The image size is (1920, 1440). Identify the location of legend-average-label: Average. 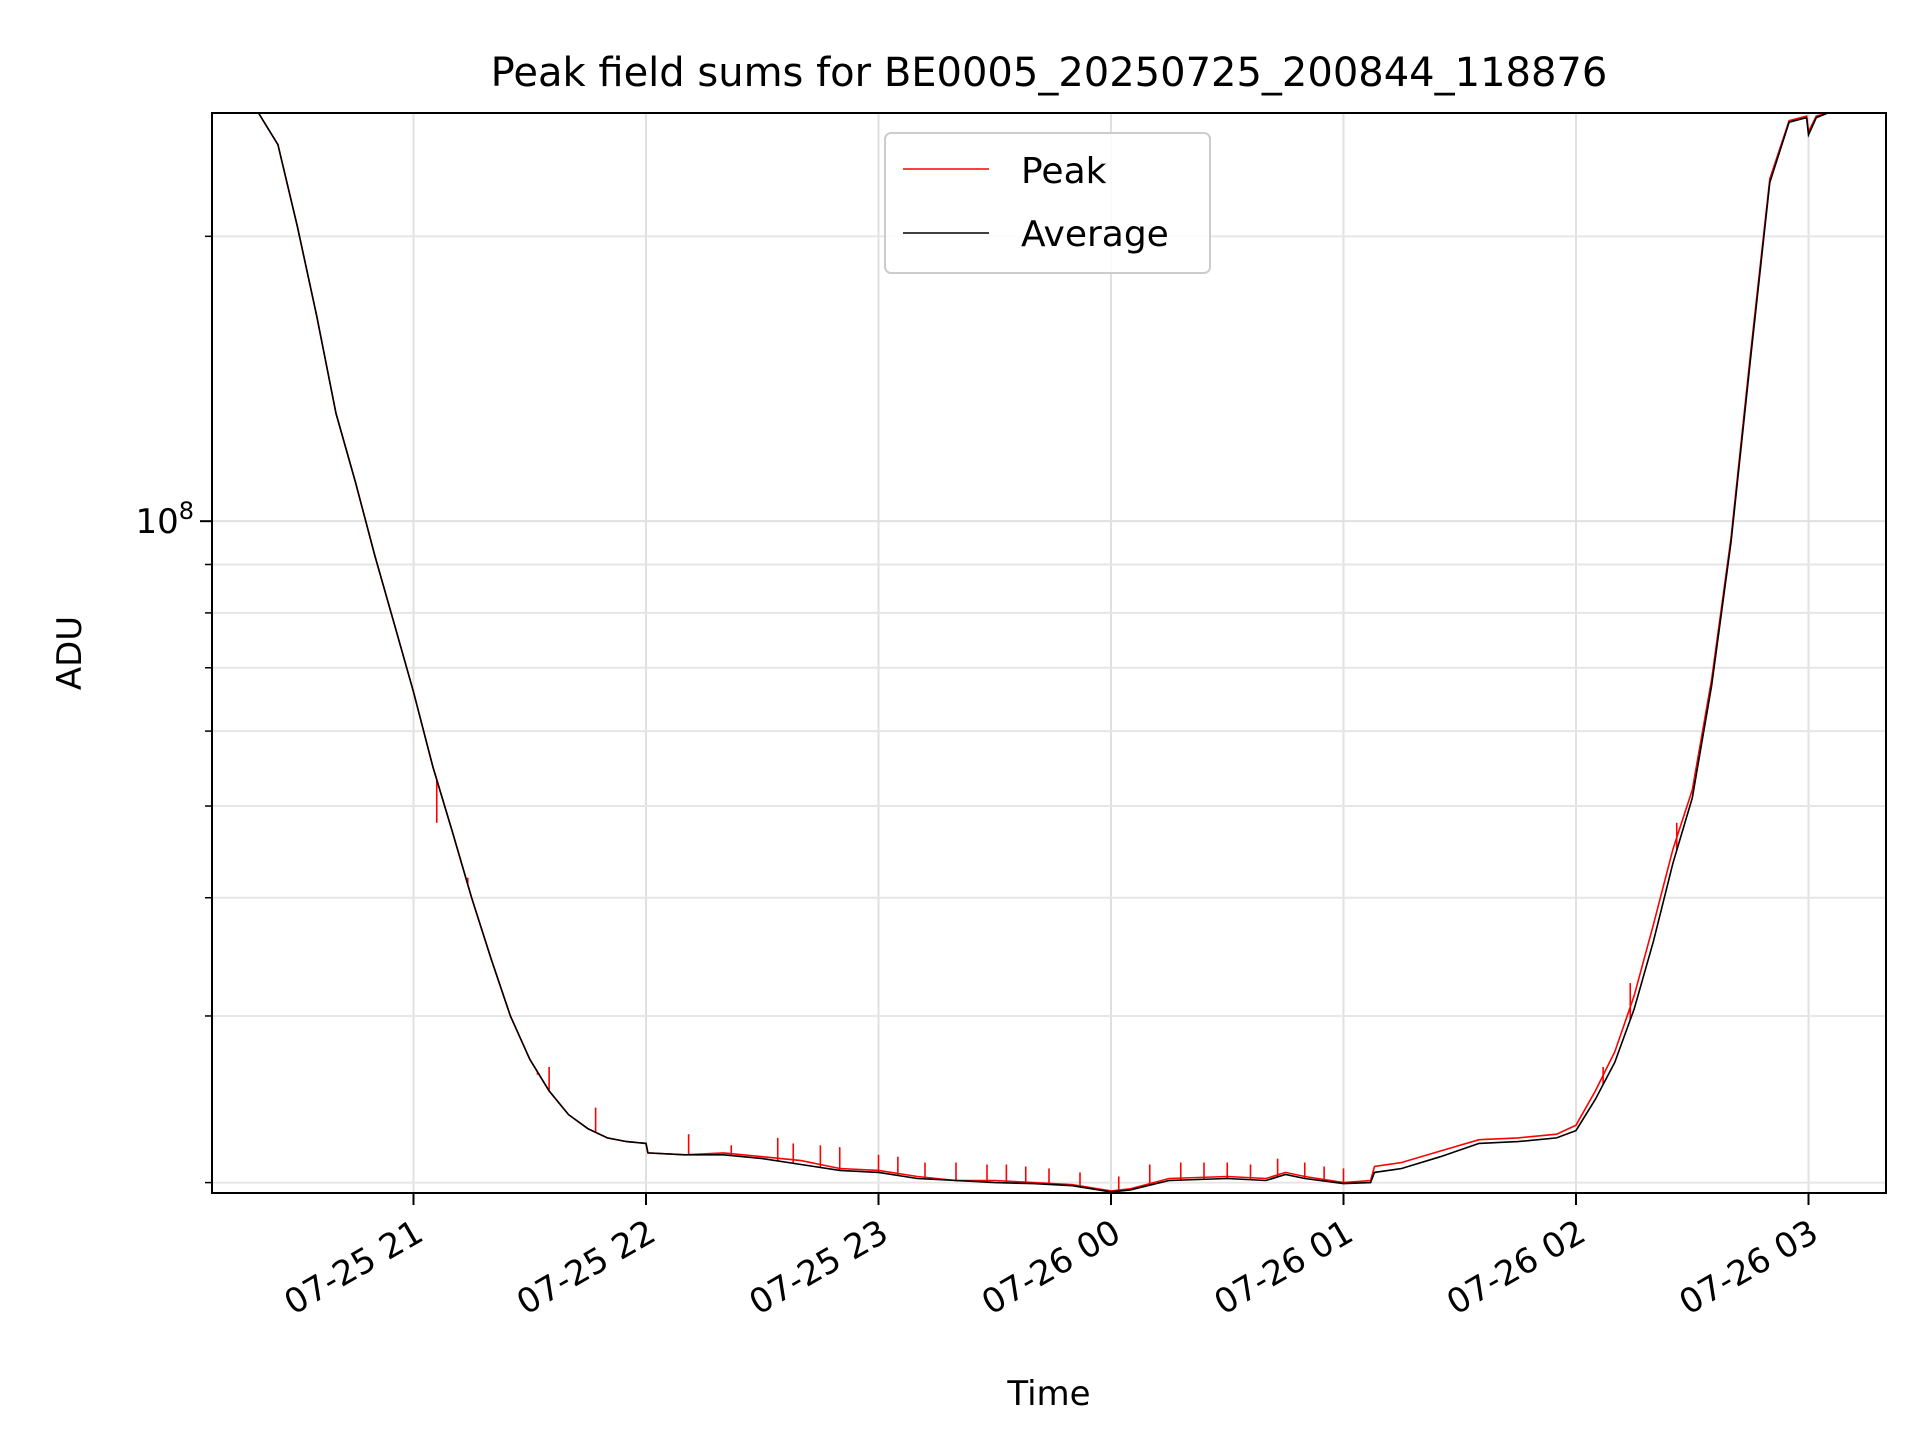
(1095, 234).